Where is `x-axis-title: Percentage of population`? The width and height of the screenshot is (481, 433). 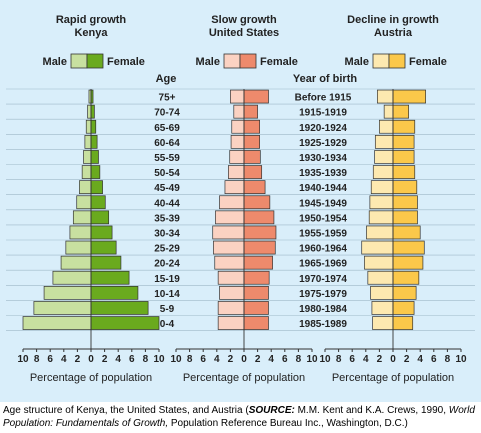 x-axis-title: Percentage of population is located at coordinates (393, 378).